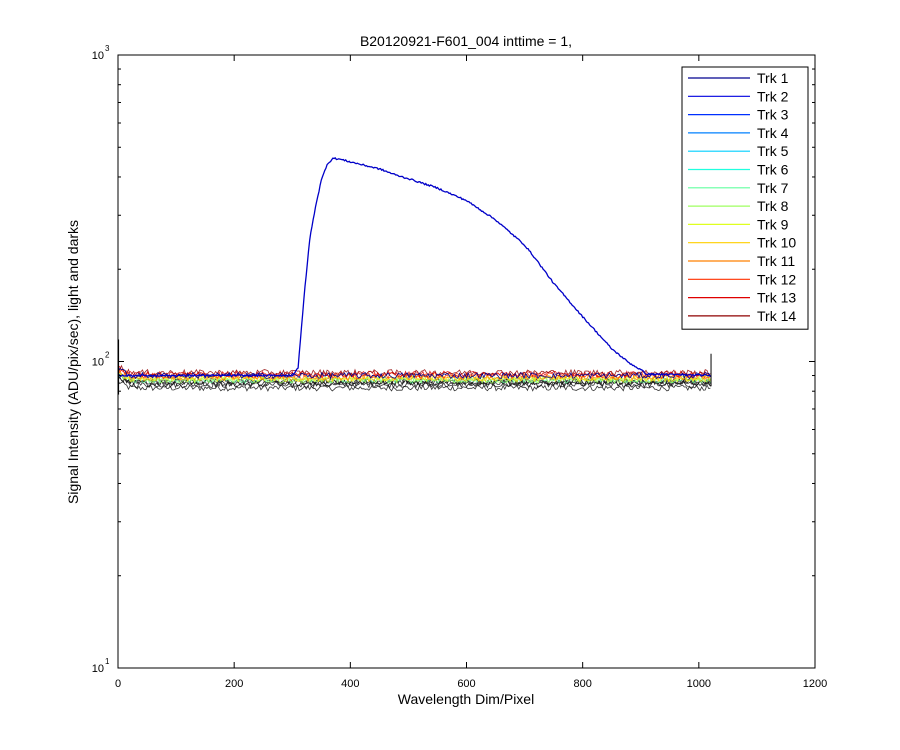  What do you see at coordinates (234, 684) in the screenshot?
I see `x-tick-label: 200` at bounding box center [234, 684].